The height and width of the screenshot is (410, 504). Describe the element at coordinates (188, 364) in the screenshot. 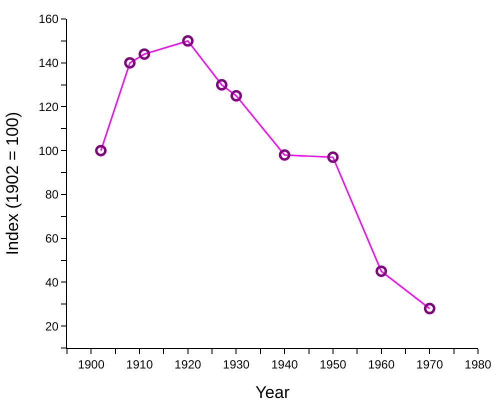

I see `x-tick-label: 1920` at that location.